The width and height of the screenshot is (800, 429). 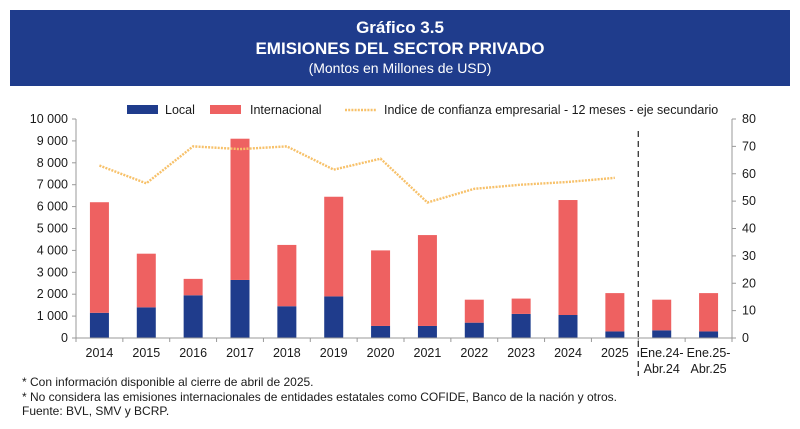 I want to click on x-tick-label: 2019, so click(x=334, y=353).